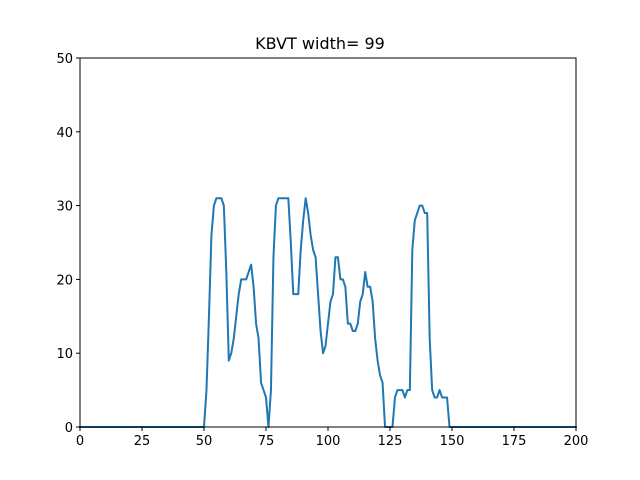 This screenshot has width=640, height=480. Describe the element at coordinates (390, 441) in the screenshot. I see `x-tick-label: 125` at that location.